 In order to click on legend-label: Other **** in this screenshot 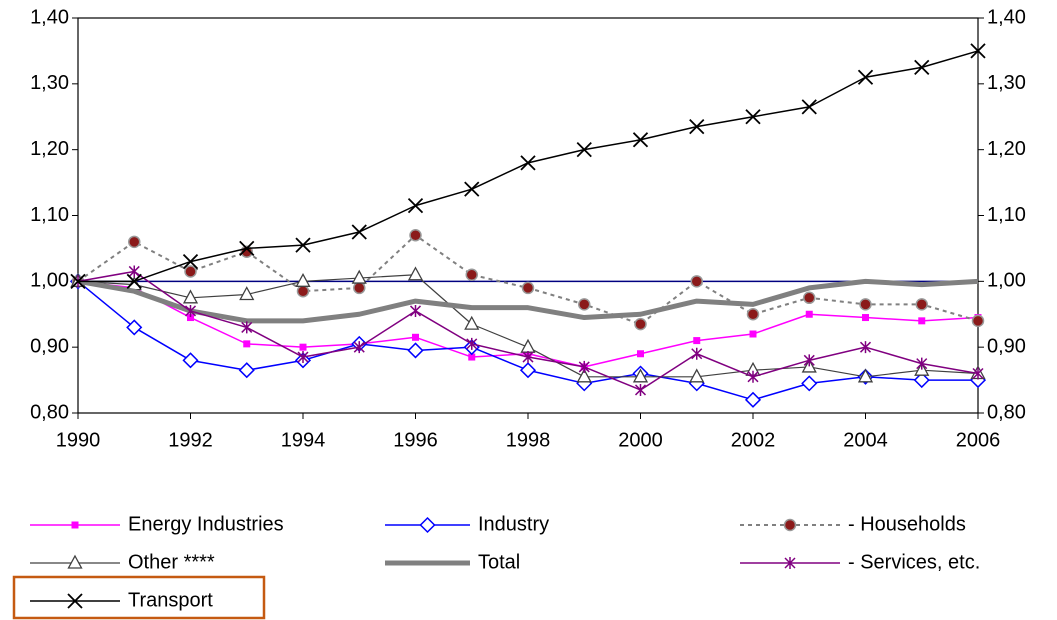, I will do `click(171, 562)`.